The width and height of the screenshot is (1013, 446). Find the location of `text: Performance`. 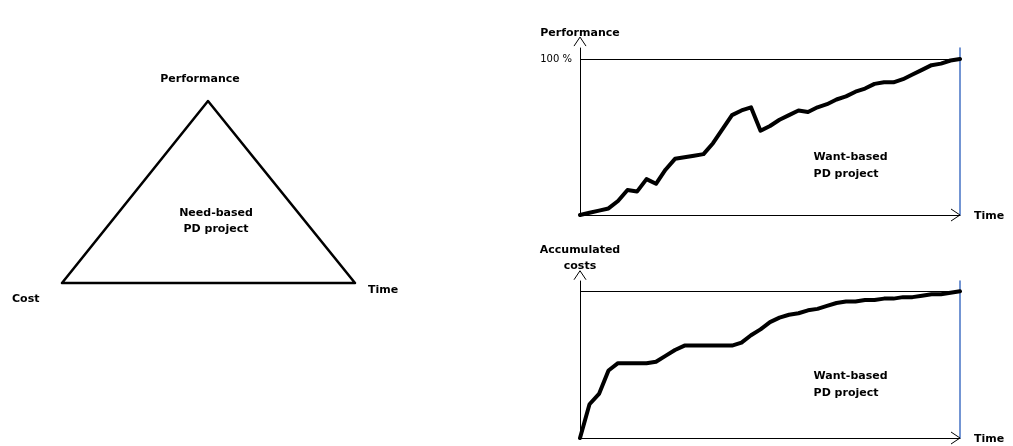

text: Performance is located at coordinates (200, 78).